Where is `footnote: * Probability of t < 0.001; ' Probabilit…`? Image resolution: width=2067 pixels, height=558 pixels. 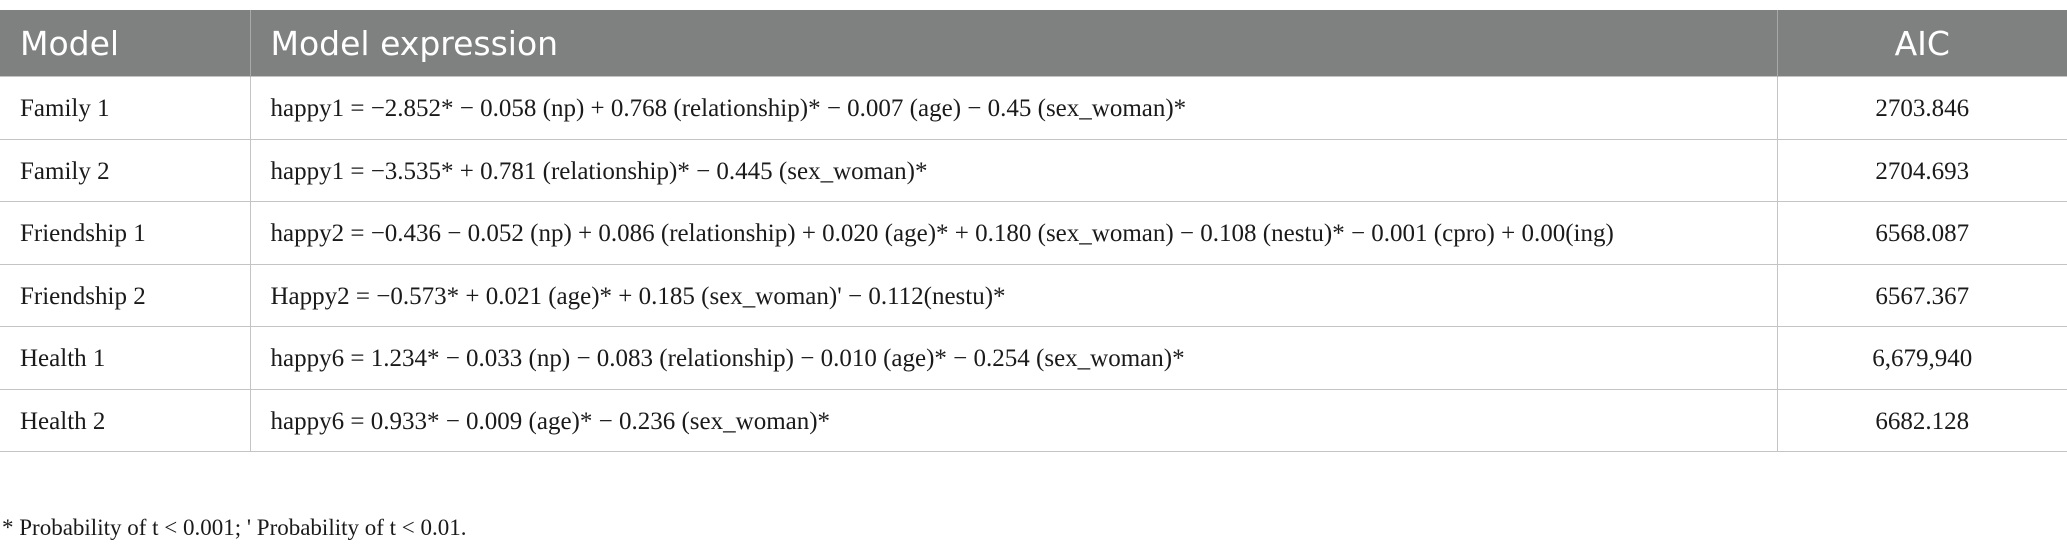
footnote: * Probability of t < 0.001; ' Probabilit… is located at coordinates (234, 527).